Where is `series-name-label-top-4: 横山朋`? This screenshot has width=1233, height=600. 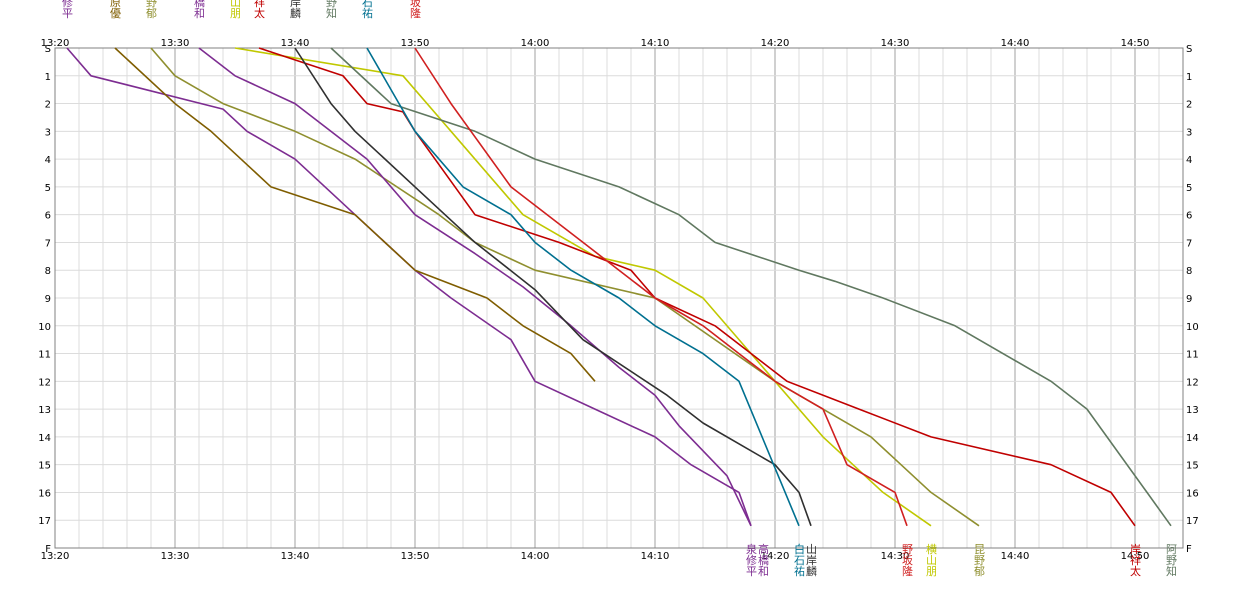
series-name-label-top-4: 横山朋 is located at coordinates (235, 9).